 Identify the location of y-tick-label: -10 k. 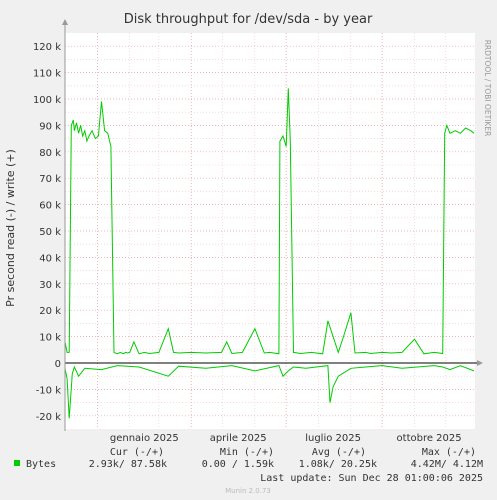
(49, 390).